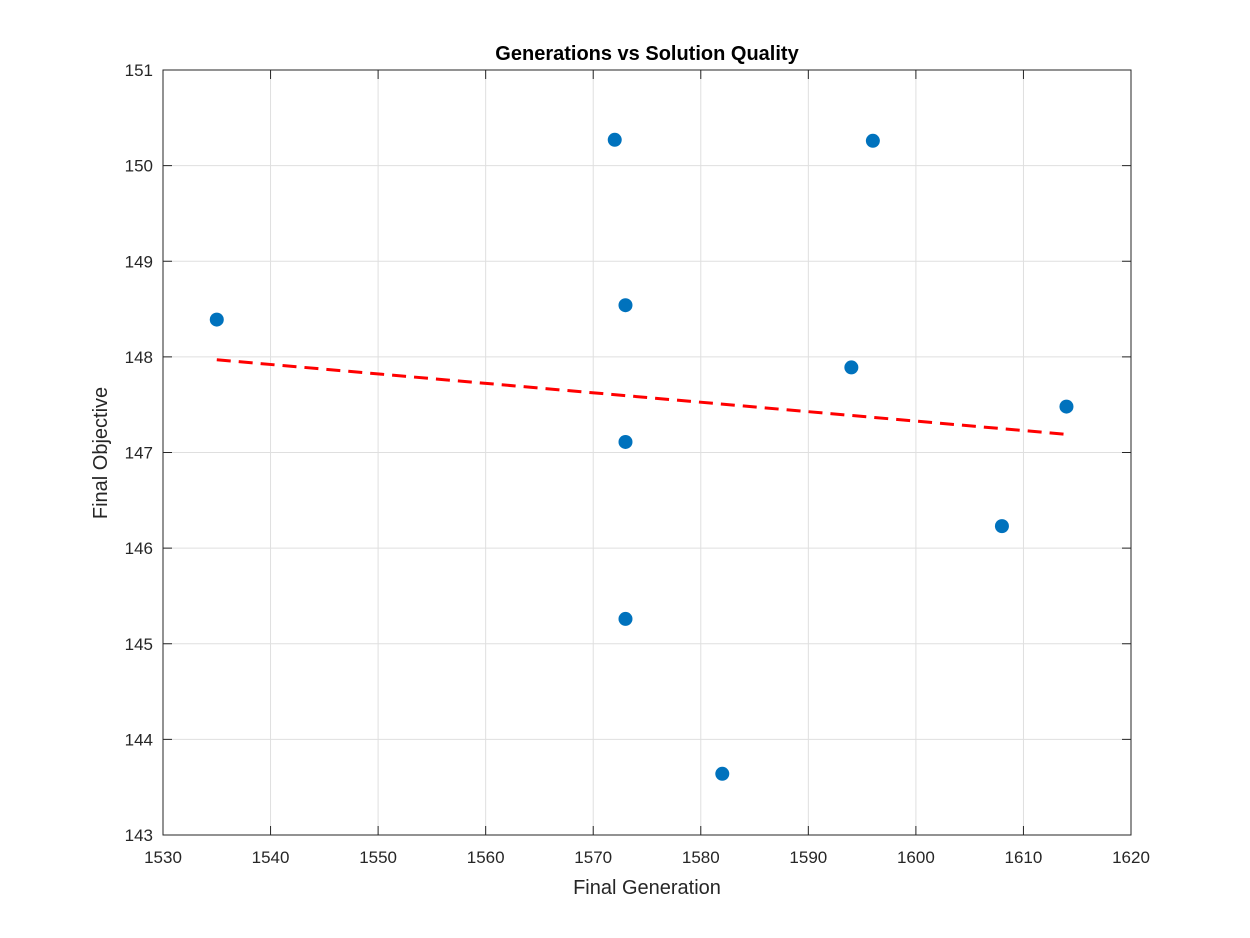 The width and height of the screenshot is (1250, 938). Describe the element at coordinates (808, 857) in the screenshot. I see `x-tick-label: 1590` at that location.